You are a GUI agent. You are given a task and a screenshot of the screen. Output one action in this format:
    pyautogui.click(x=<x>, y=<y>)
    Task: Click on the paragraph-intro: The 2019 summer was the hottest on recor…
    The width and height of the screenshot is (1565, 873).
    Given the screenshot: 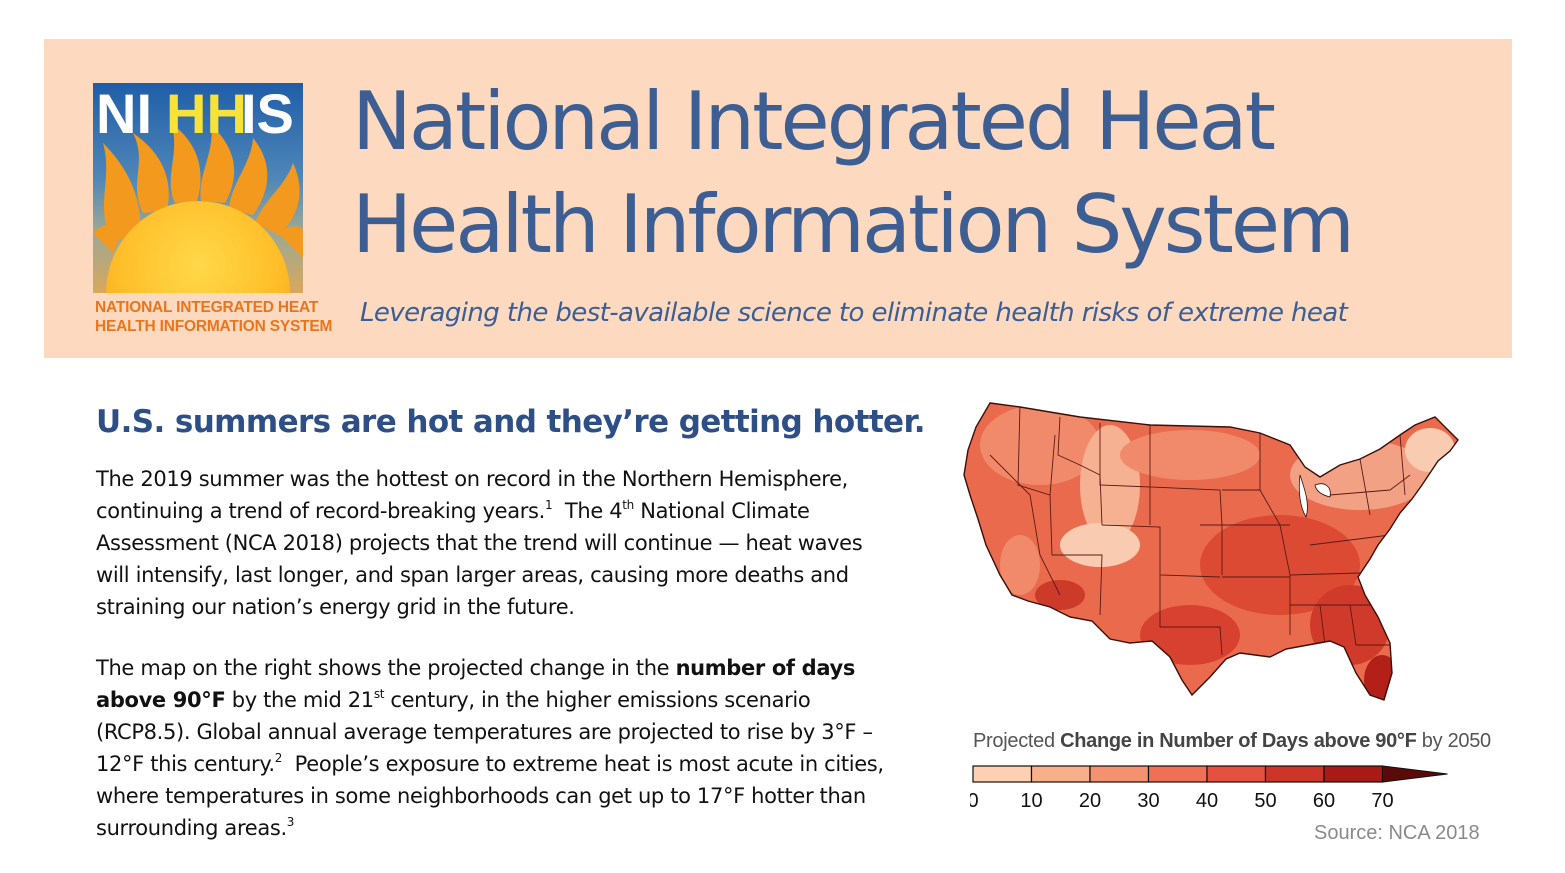 What is the action you would take?
    pyautogui.click(x=516, y=543)
    